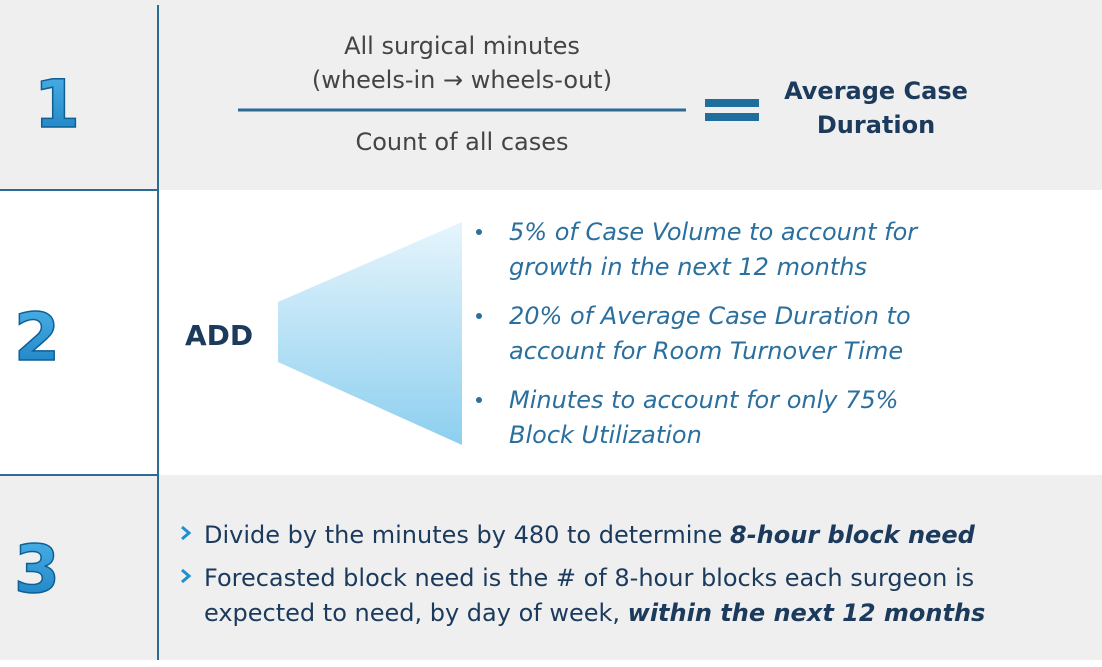  Describe the element at coordinates (807, 613) in the screenshot. I see `emphasis: within the next 12 months` at that location.